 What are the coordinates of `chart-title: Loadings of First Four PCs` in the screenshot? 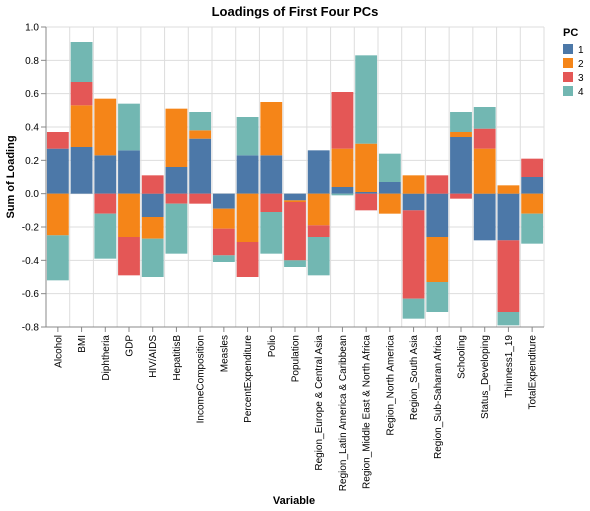 It's located at (295, 11).